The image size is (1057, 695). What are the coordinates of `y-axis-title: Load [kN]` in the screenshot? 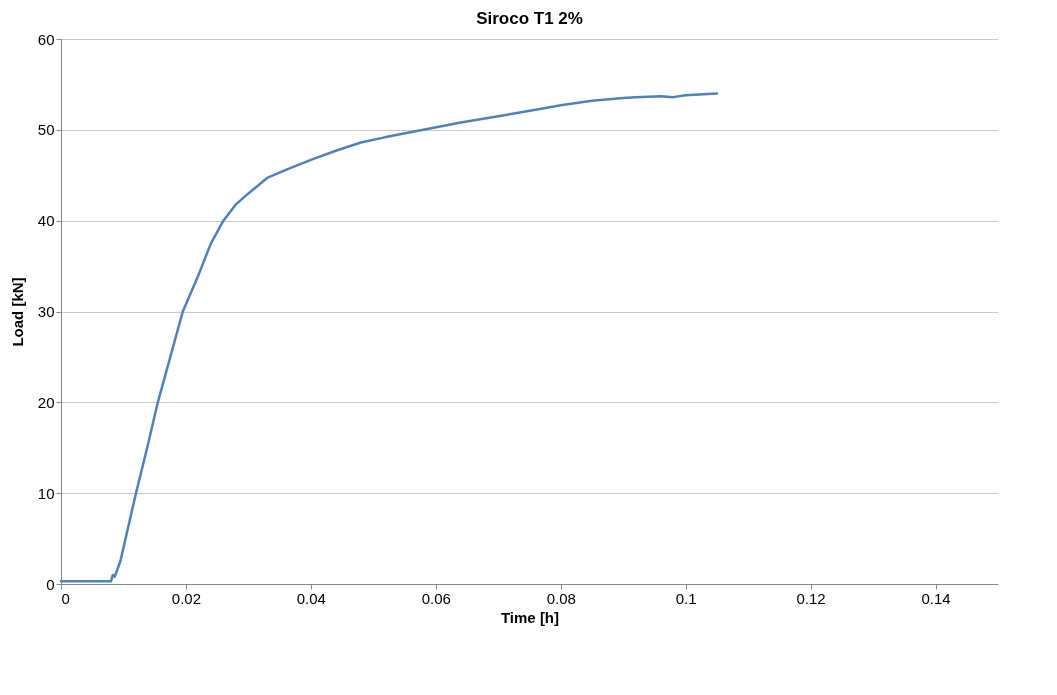 It's located at (17, 312).